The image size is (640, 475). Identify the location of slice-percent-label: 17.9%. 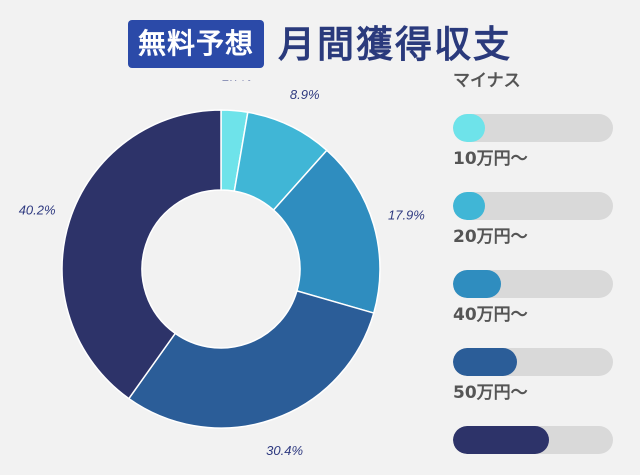
(406, 214).